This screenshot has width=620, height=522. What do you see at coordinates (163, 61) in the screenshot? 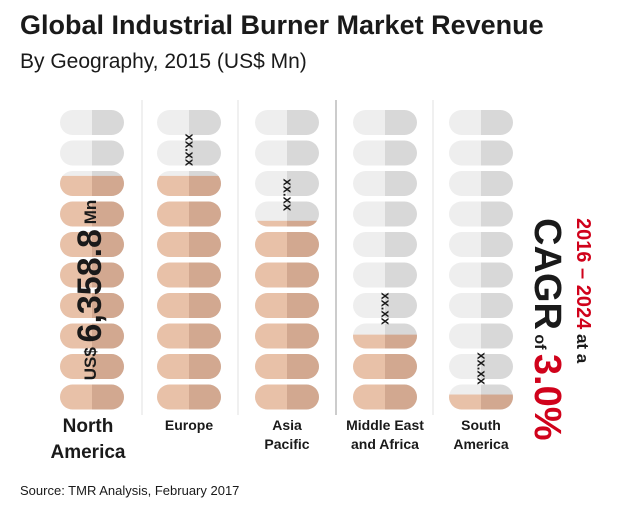
I see `chart-subtitle: By Geography, 2015 (US$ Mn)` at bounding box center [163, 61].